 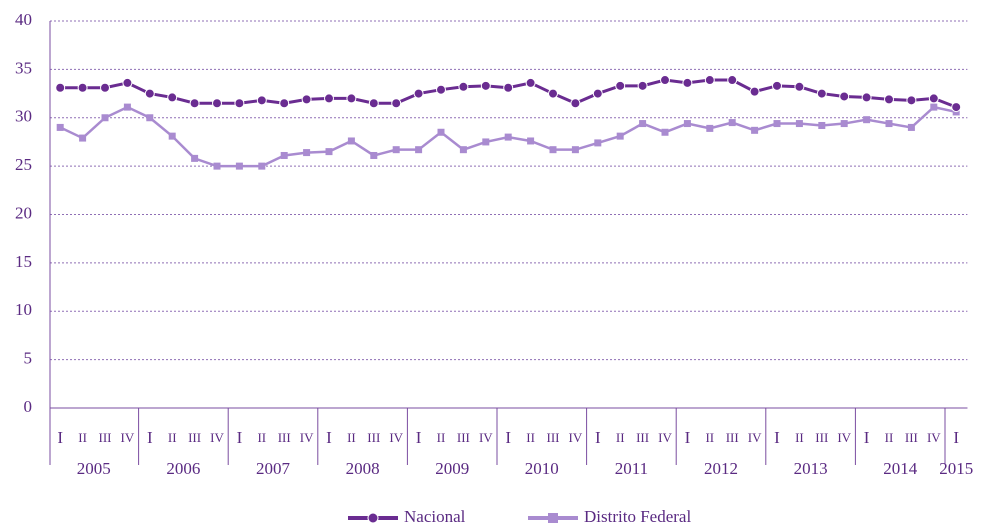 I want to click on year-label: 2009, so click(x=452, y=468).